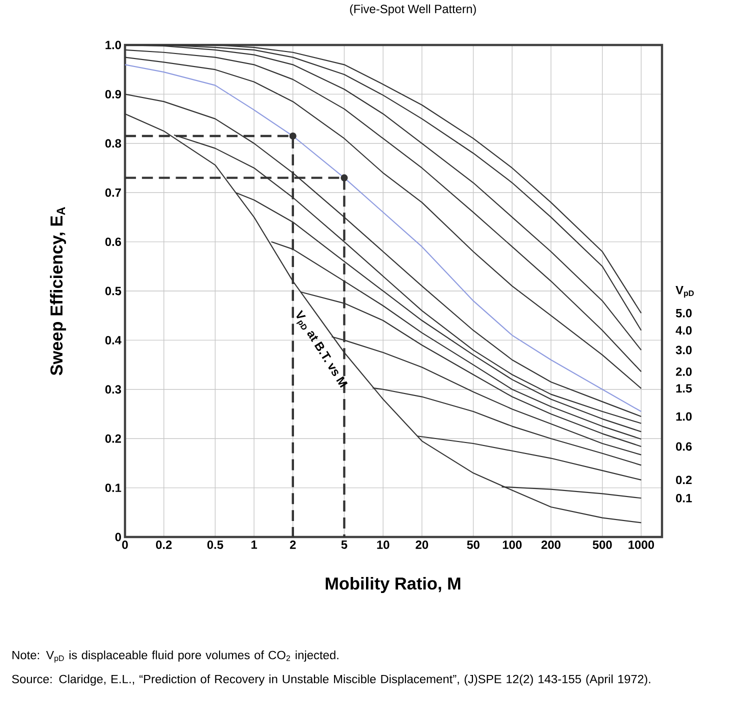 Image resolution: width=729 pixels, height=717 pixels. I want to click on x-axis-title: Mobility Ratio, M, so click(393, 585).